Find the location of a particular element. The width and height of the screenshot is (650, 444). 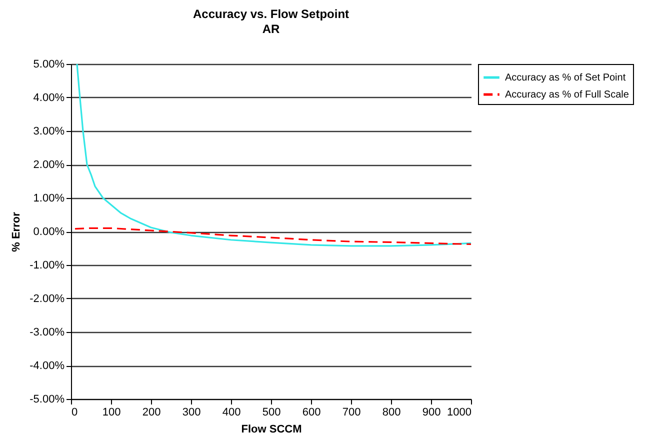

legend-label: Accuracy as % of Set Point is located at coordinates (565, 78).